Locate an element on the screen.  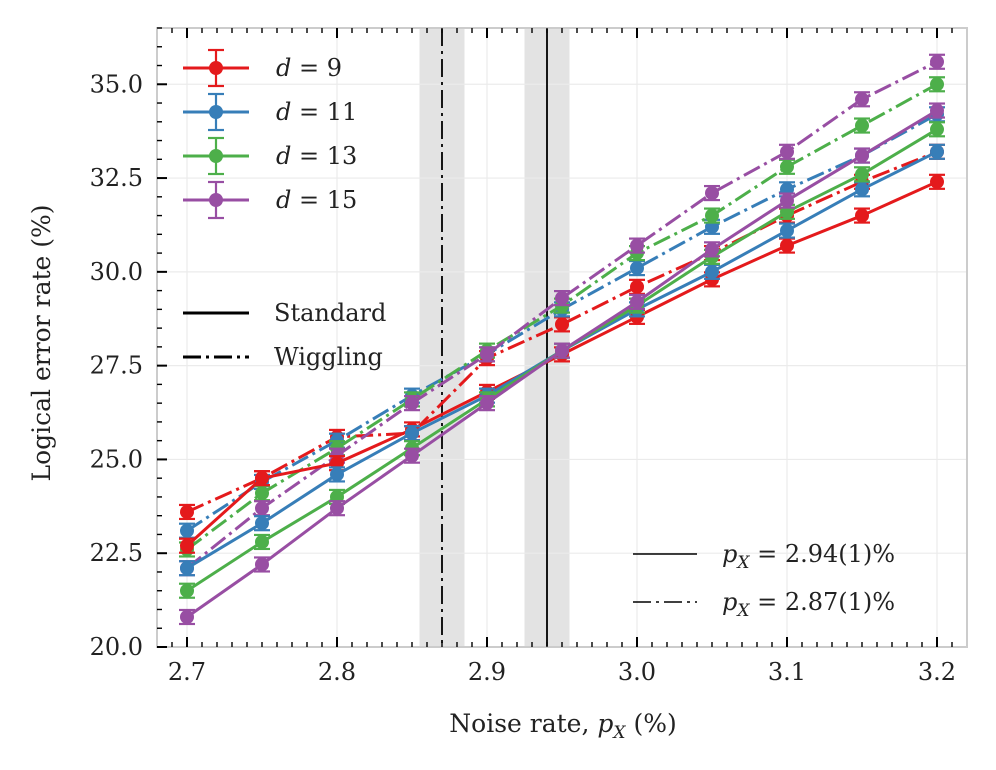
legend-style-label: Standard is located at coordinates (330, 313).